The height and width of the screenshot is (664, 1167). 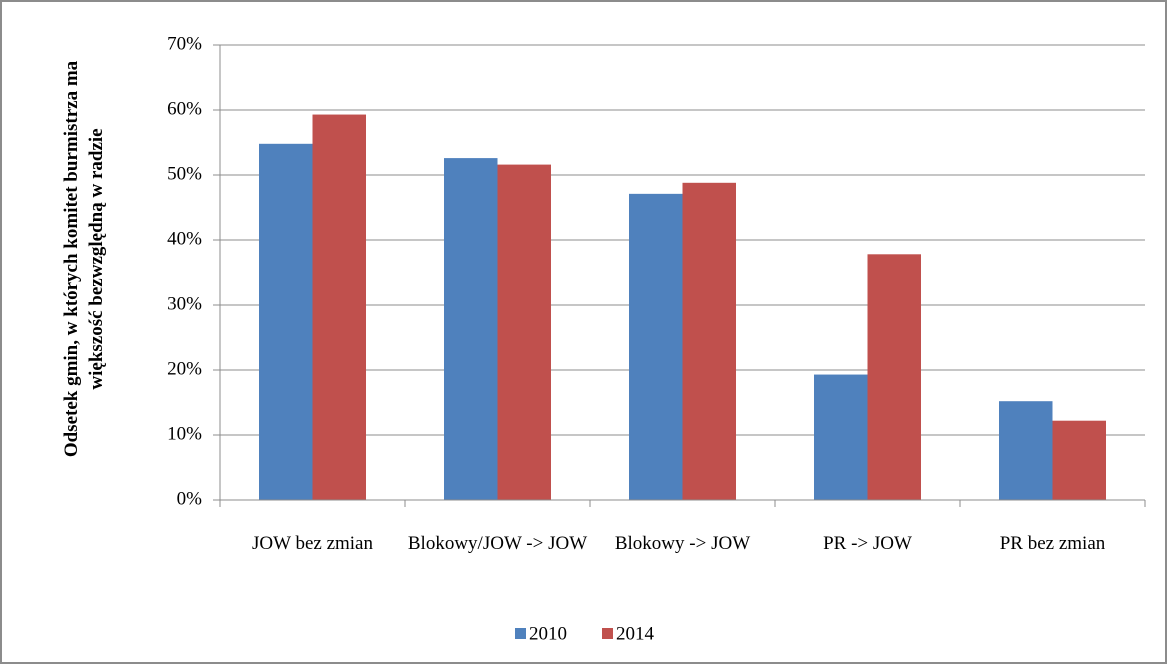 I want to click on y-tick-label: 10%, so click(x=184, y=433).